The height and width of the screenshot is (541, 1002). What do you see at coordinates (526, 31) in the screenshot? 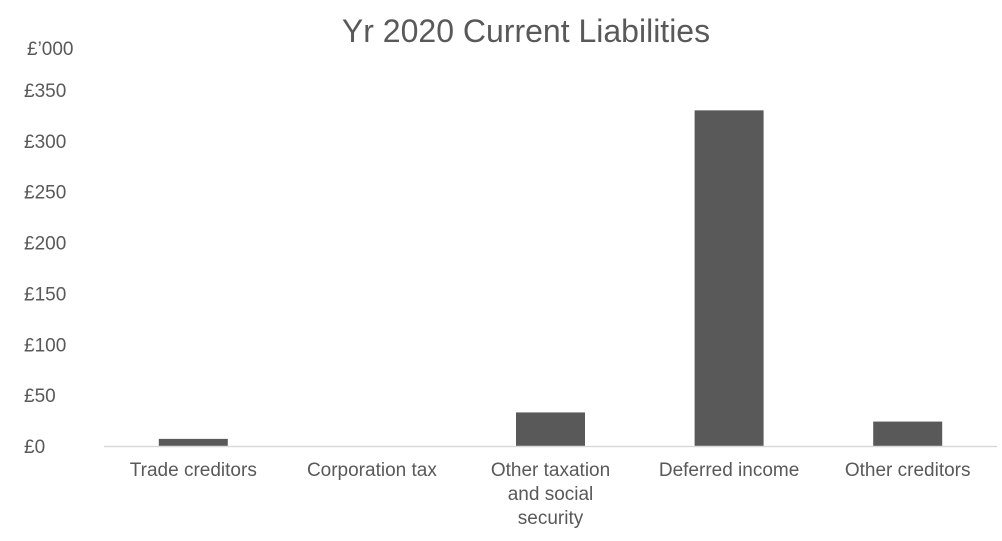
I see `chart-title: Yr 2020 Current Liabilities` at bounding box center [526, 31].